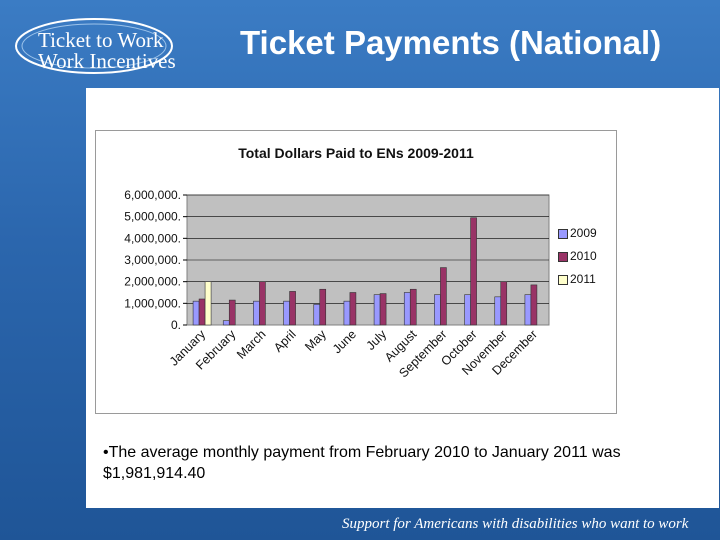 The image size is (720, 540). Describe the element at coordinates (377, 310) in the screenshot. I see `bar-2009-july` at that location.